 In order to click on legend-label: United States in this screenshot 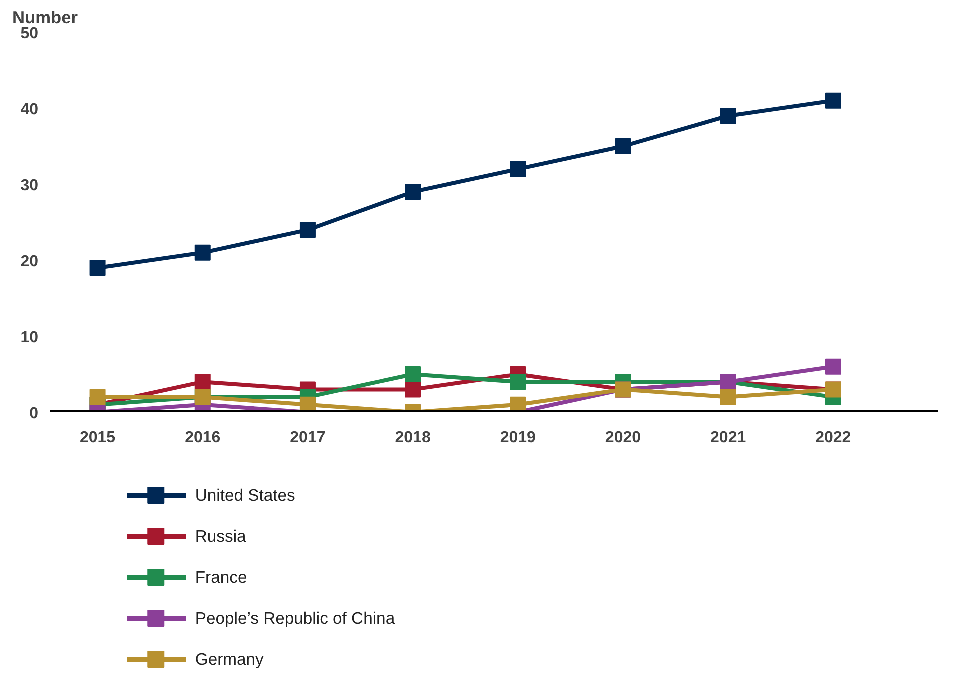, I will do `click(245, 495)`.